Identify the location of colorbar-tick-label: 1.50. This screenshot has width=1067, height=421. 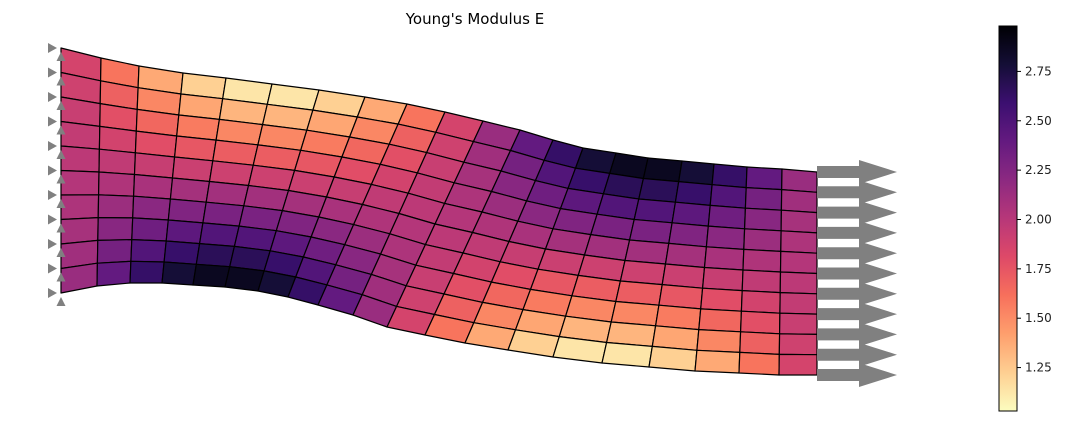
(1038, 318).